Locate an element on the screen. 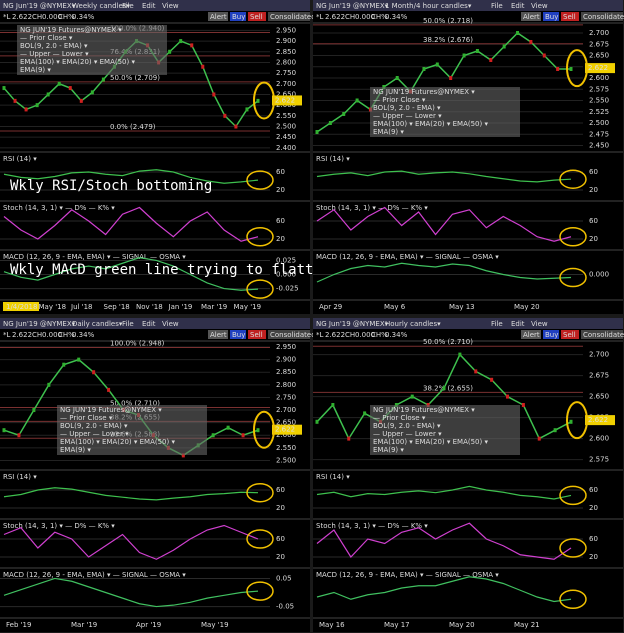  y-tick-label: 2.900 is located at coordinates (286, 360).